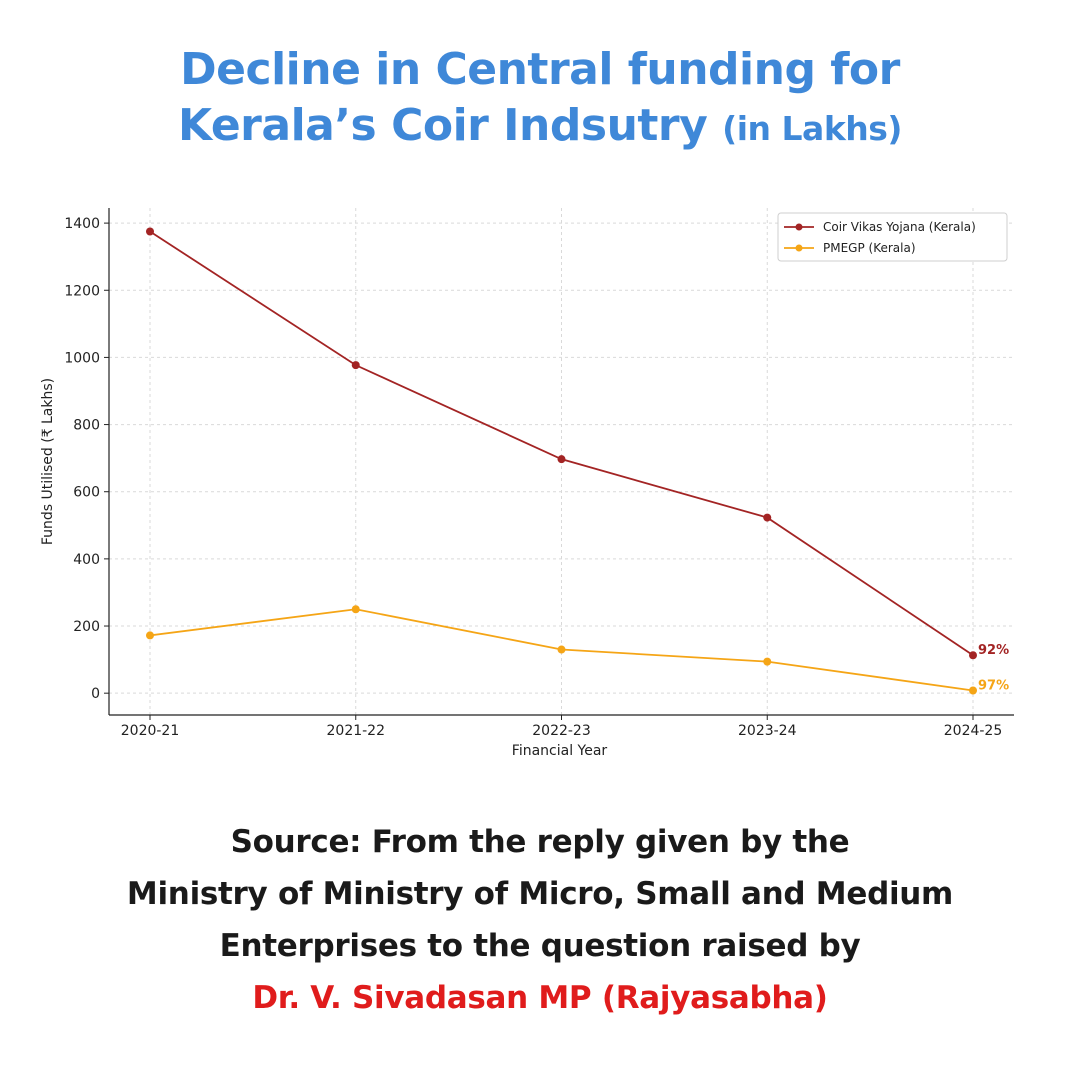  Describe the element at coordinates (443, 125) in the screenshot. I see `title-line-2-text: Kerala’s Coir Indsutry` at that location.